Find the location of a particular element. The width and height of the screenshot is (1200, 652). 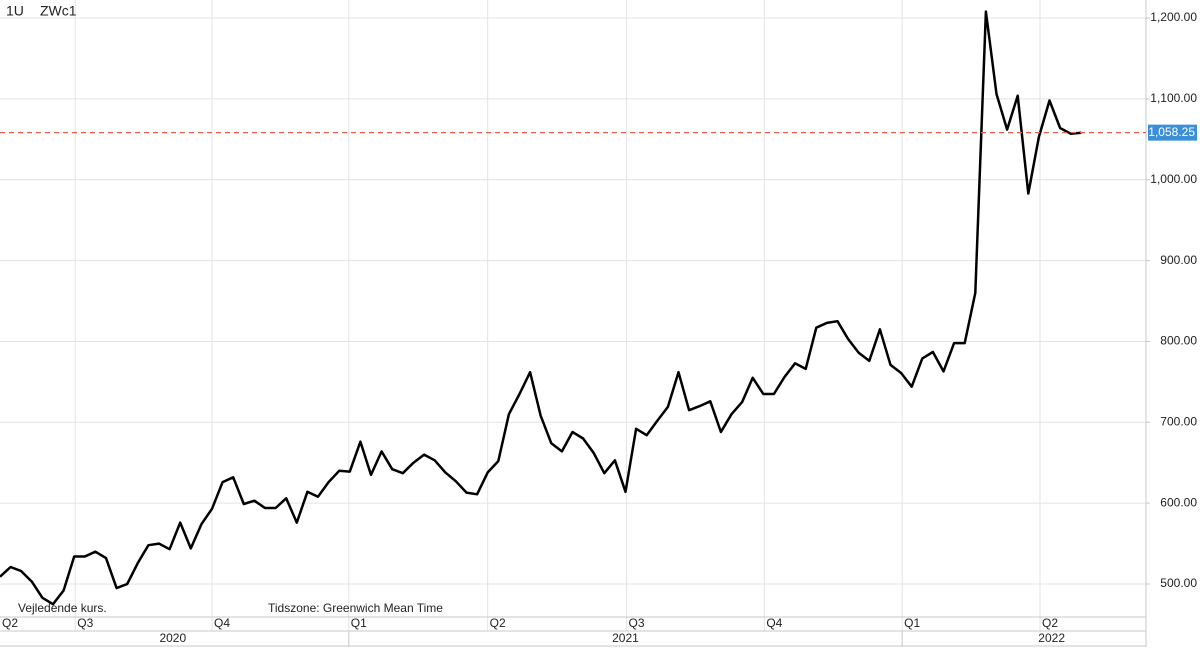

last-price-box is located at coordinates (1172, 132).